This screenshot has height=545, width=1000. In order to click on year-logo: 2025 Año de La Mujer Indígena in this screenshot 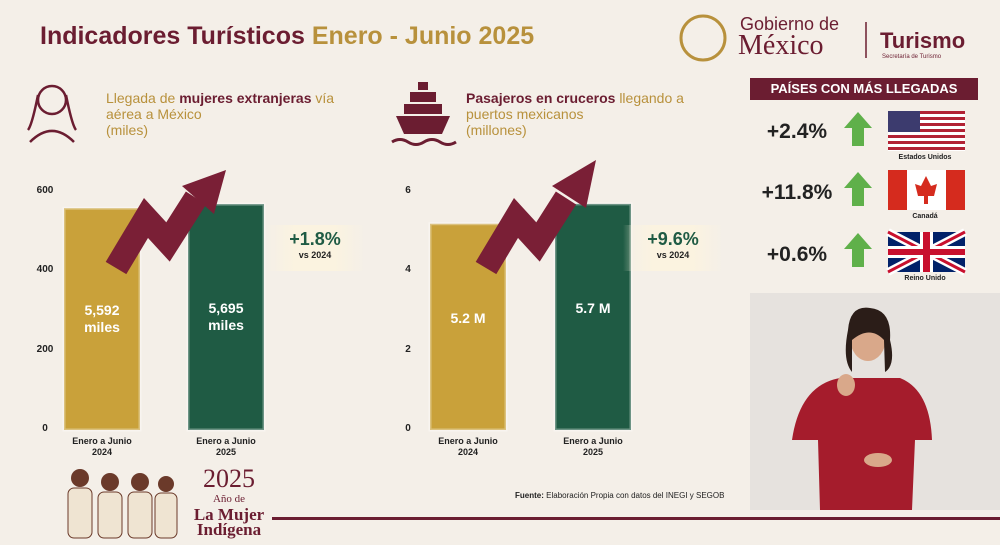, I will do `click(229, 501)`.